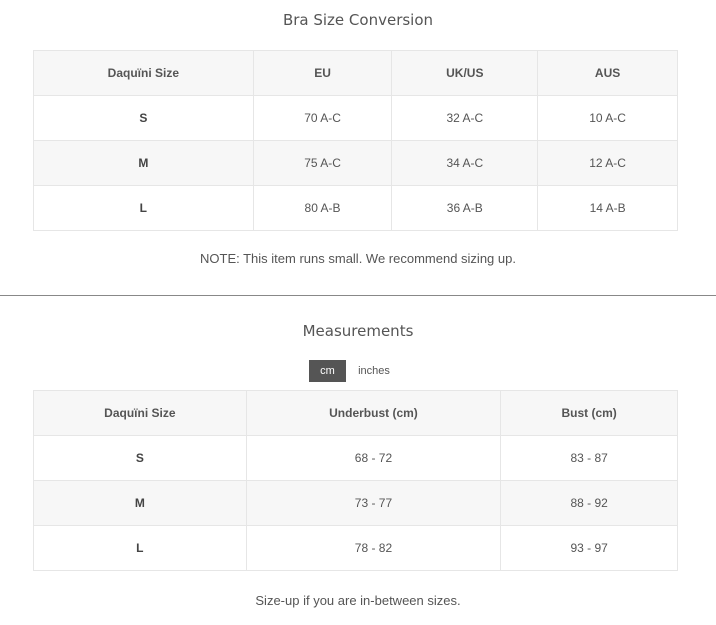  I want to click on table-row: L 78 - 82 93 - 97, so click(355, 548).